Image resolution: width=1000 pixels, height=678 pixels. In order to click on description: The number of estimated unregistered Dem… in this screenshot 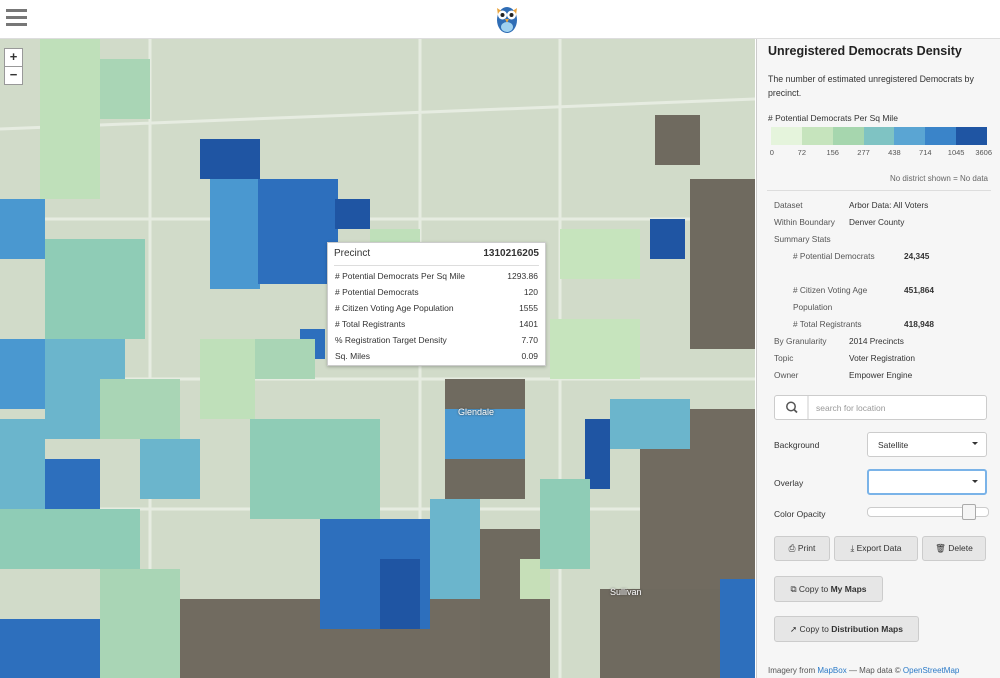, I will do `click(871, 86)`.